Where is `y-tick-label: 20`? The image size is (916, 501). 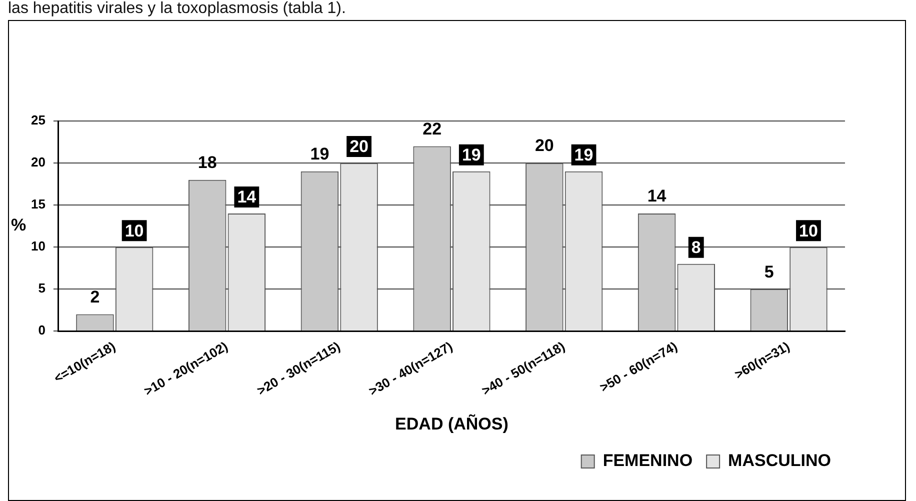
y-tick-label: 20 is located at coordinates (38, 162).